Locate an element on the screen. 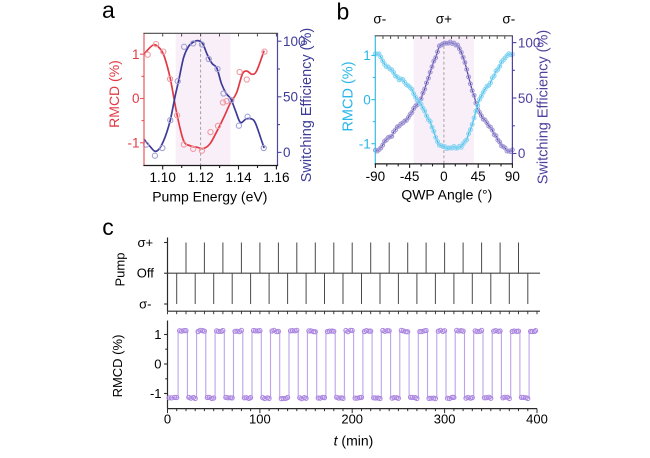 The height and width of the screenshot is (458, 650). svg-text: a is located at coordinates (108, 11).